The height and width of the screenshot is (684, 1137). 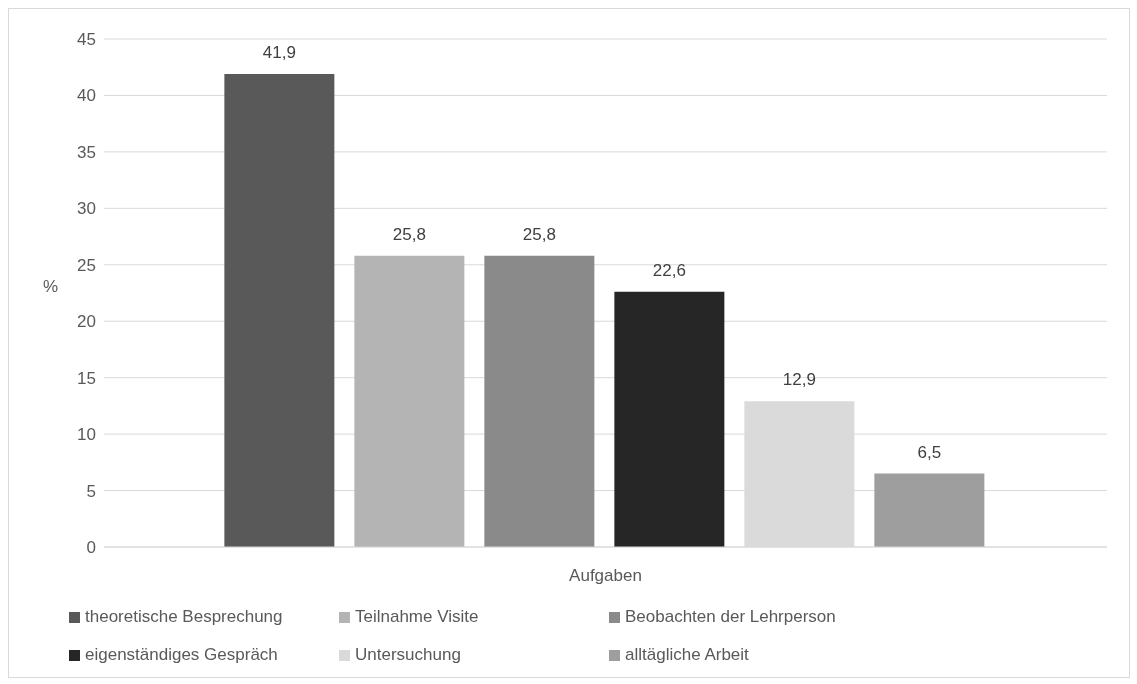 What do you see at coordinates (417, 617) in the screenshot?
I see `legend-label: Teilnahme Visite` at bounding box center [417, 617].